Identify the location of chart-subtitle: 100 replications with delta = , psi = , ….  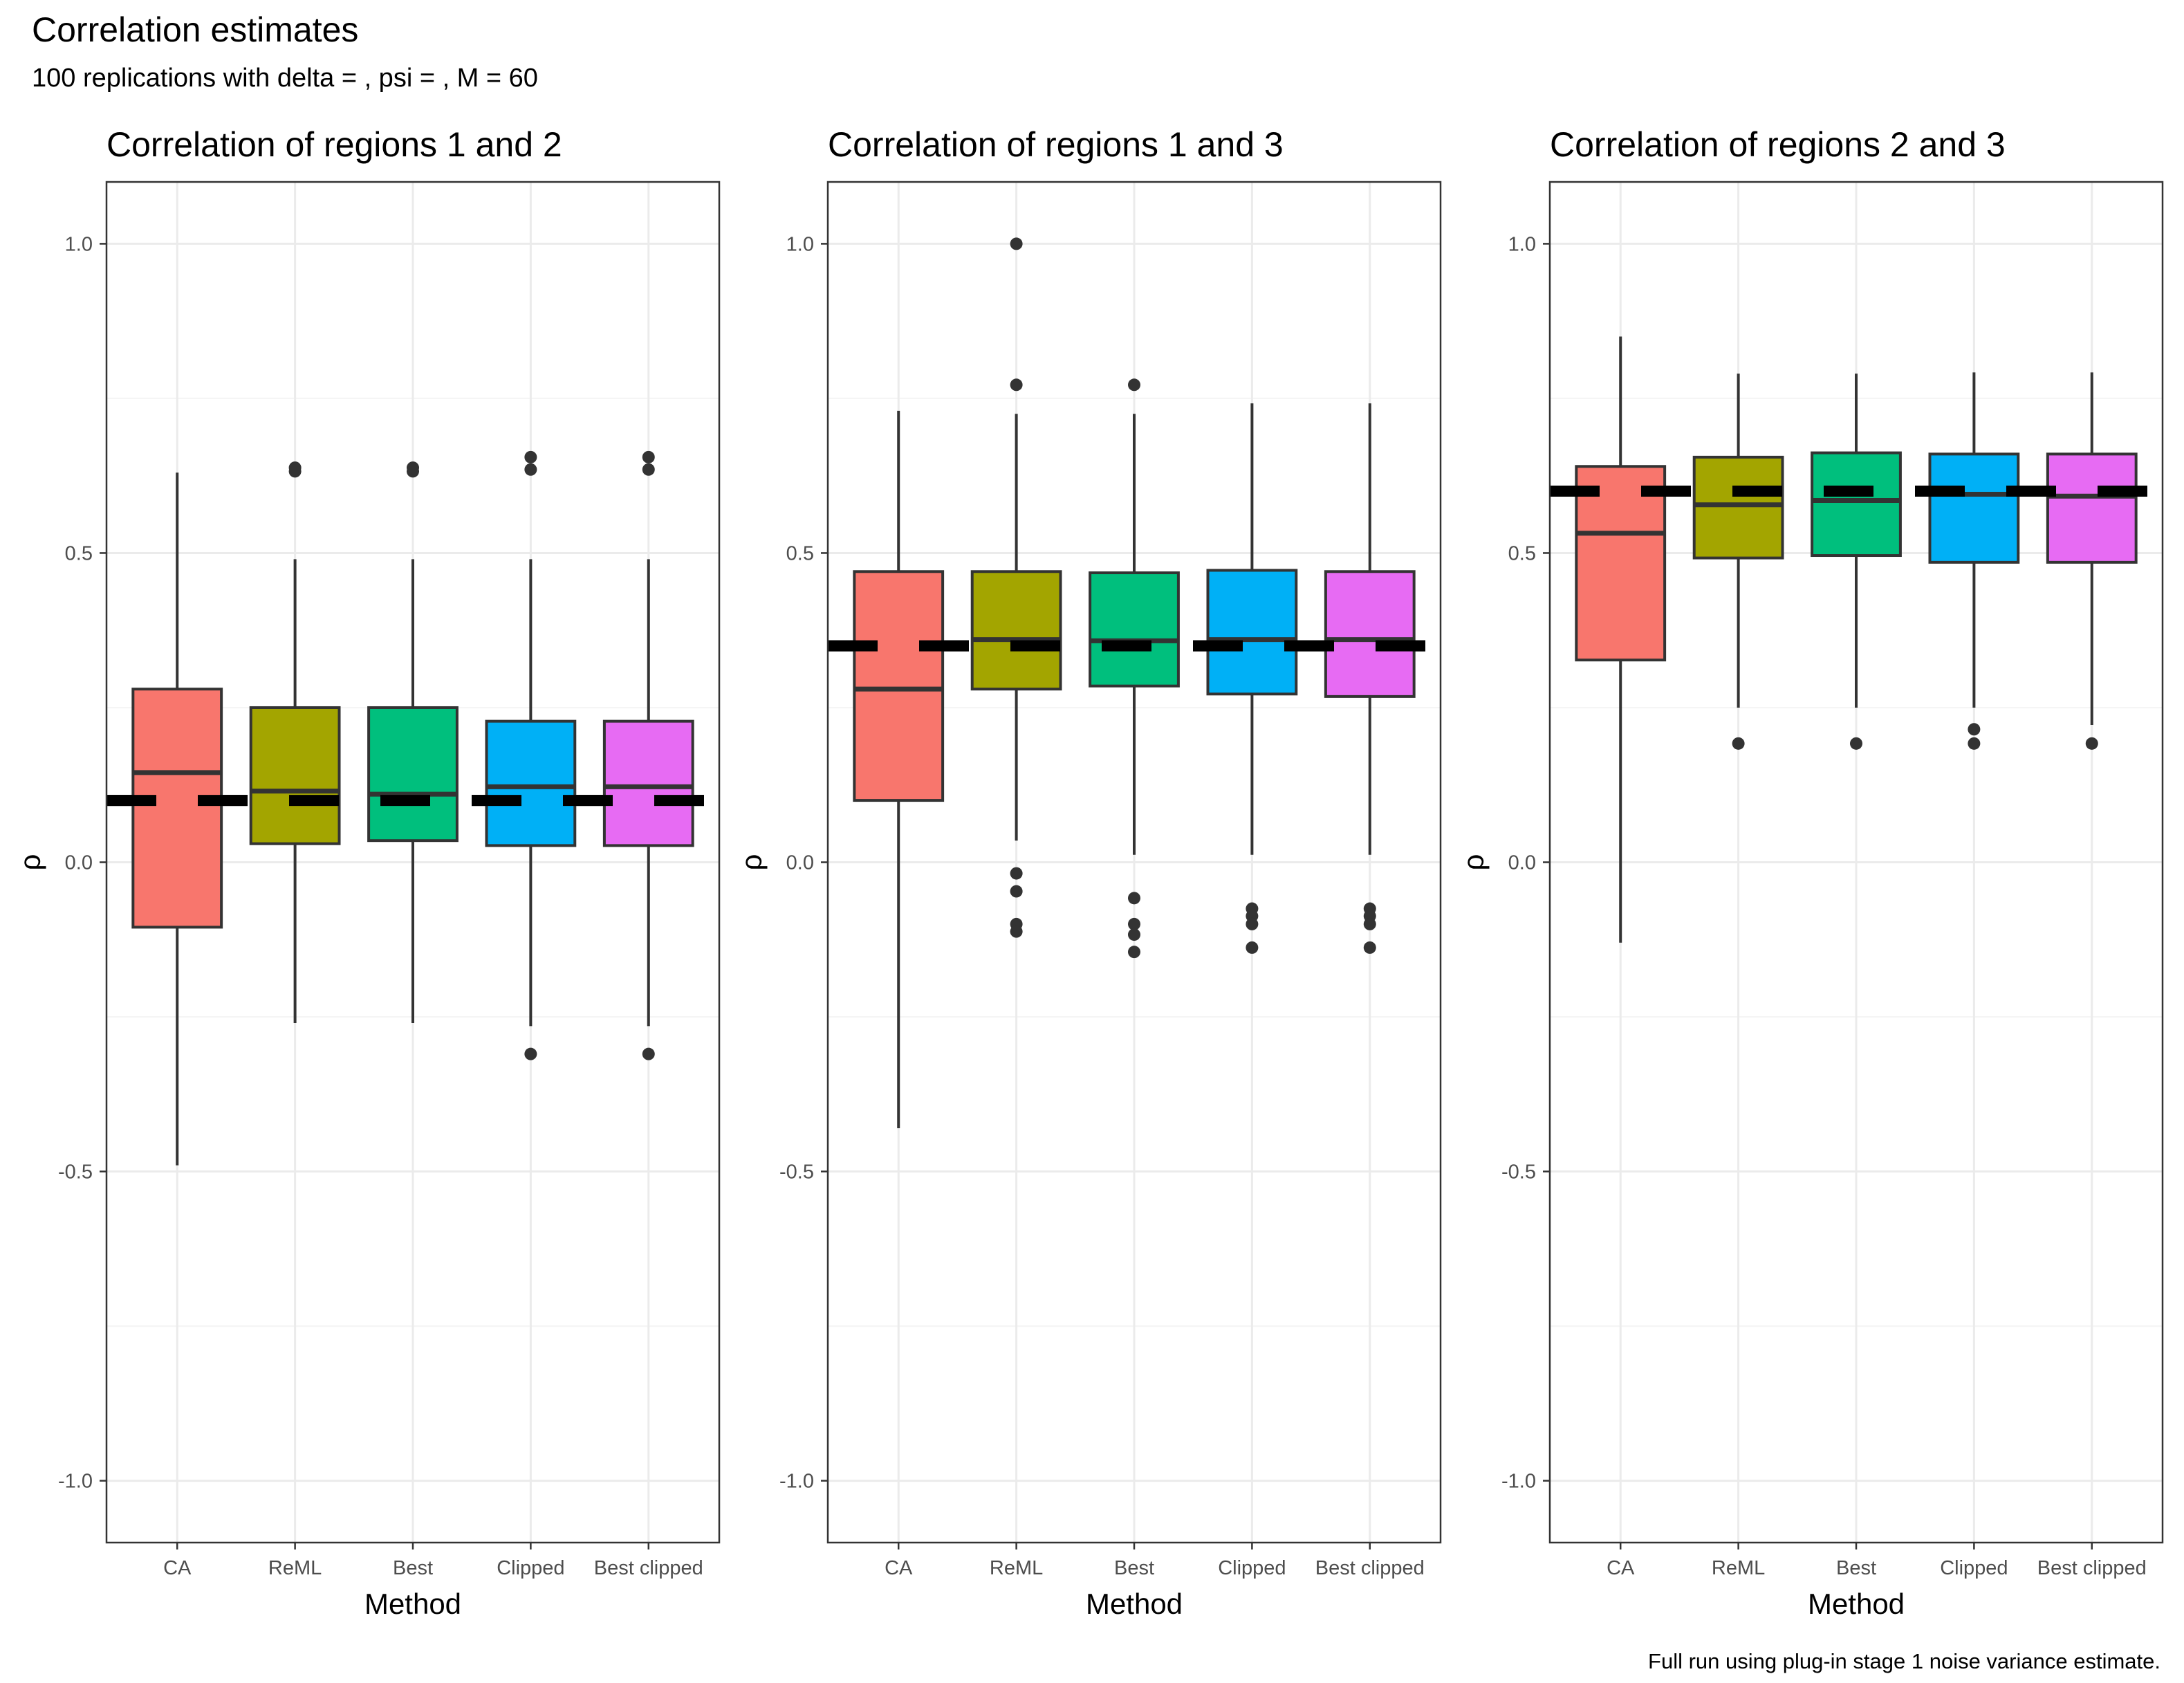
(285, 78).